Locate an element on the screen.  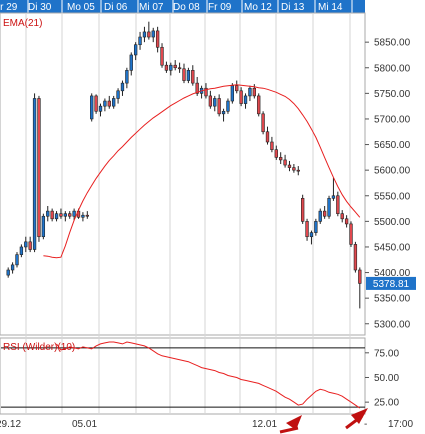
price-tick-label: 5450.00 is located at coordinates (392, 247).